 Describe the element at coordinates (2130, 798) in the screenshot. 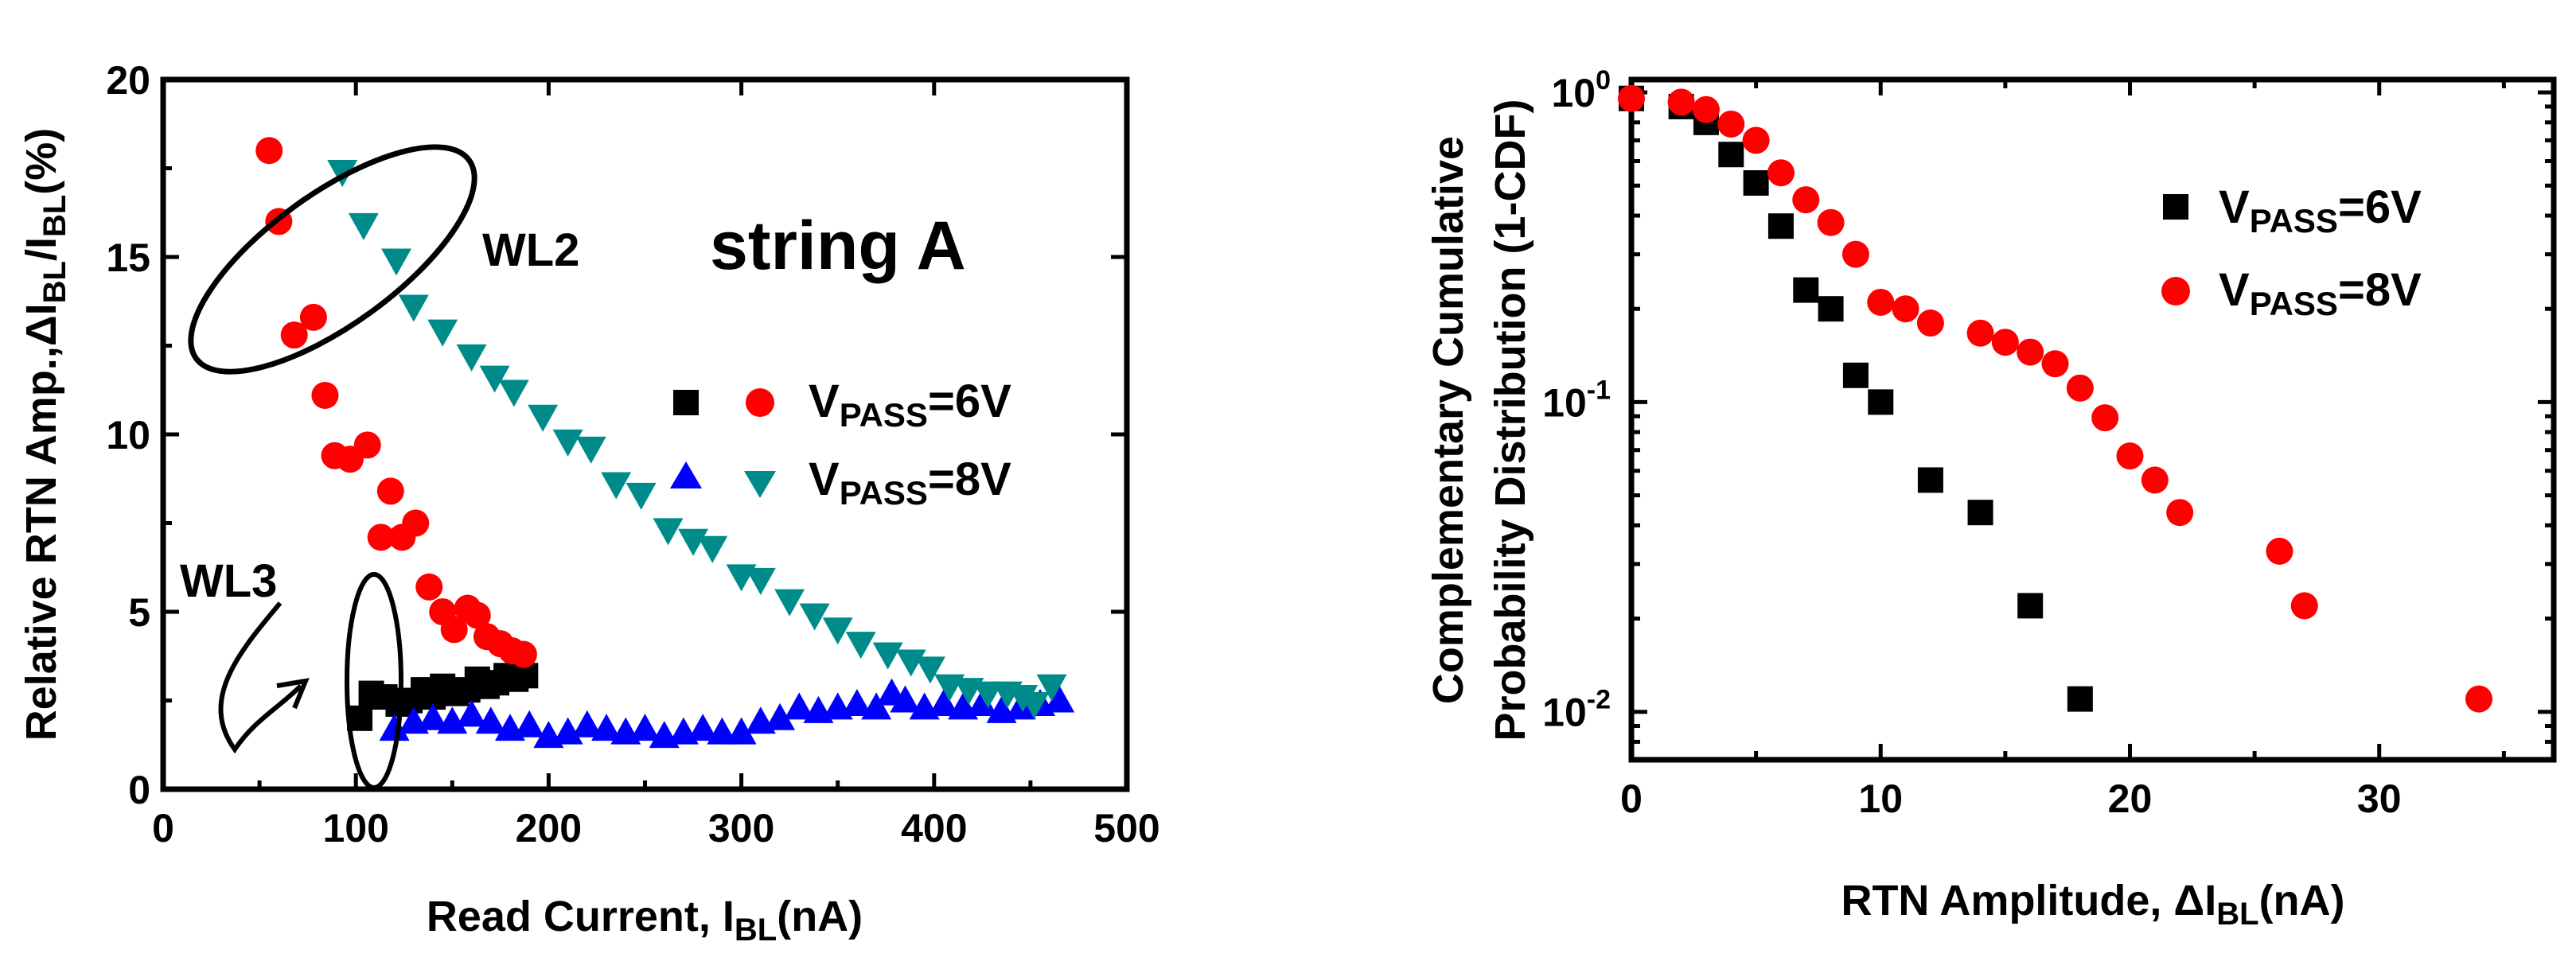

I see `x-tick-label-right: 20` at that location.